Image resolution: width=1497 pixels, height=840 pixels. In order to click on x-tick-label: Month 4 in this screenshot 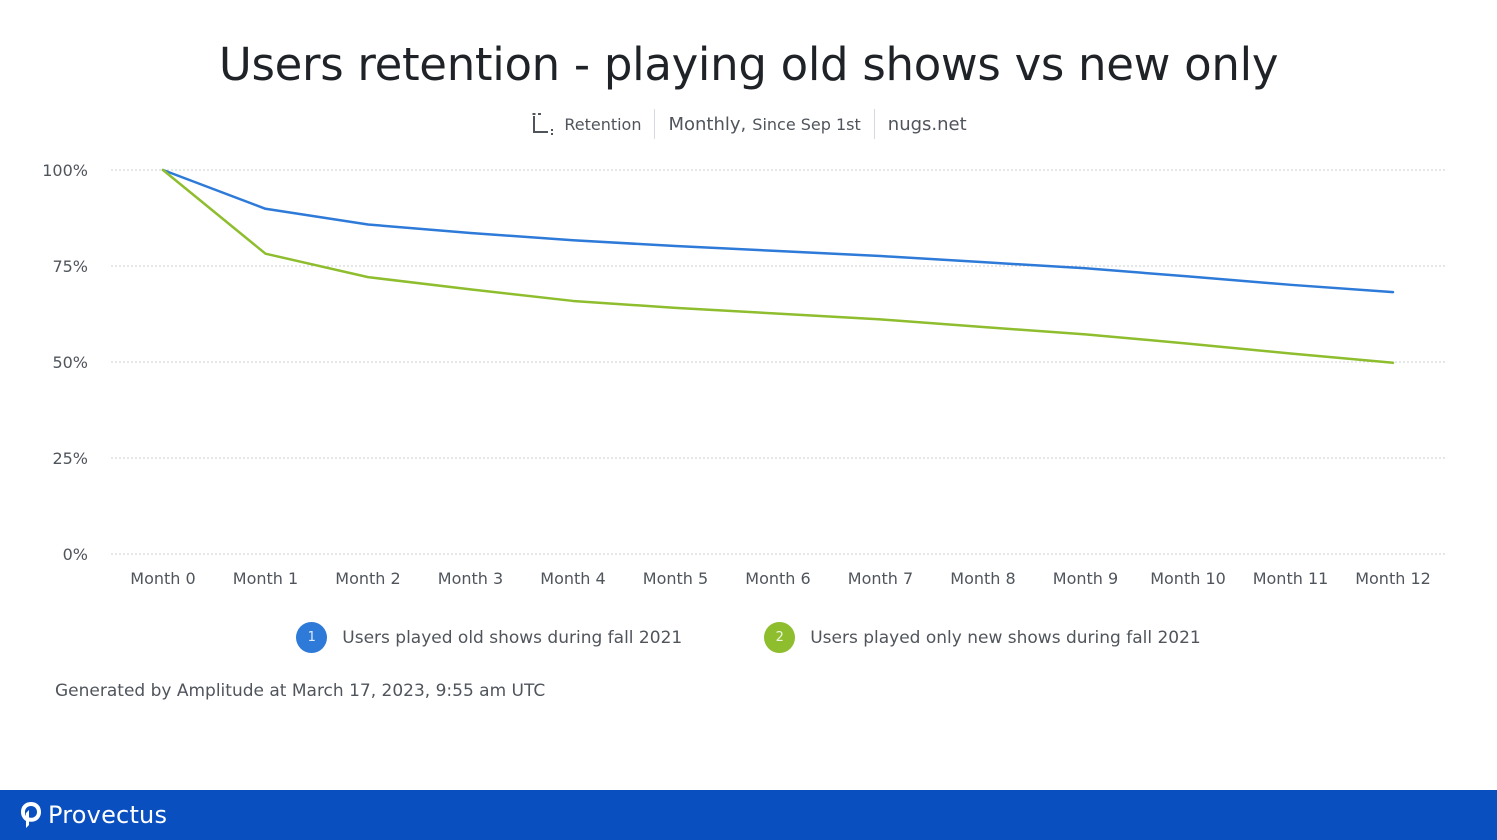, I will do `click(572, 578)`.